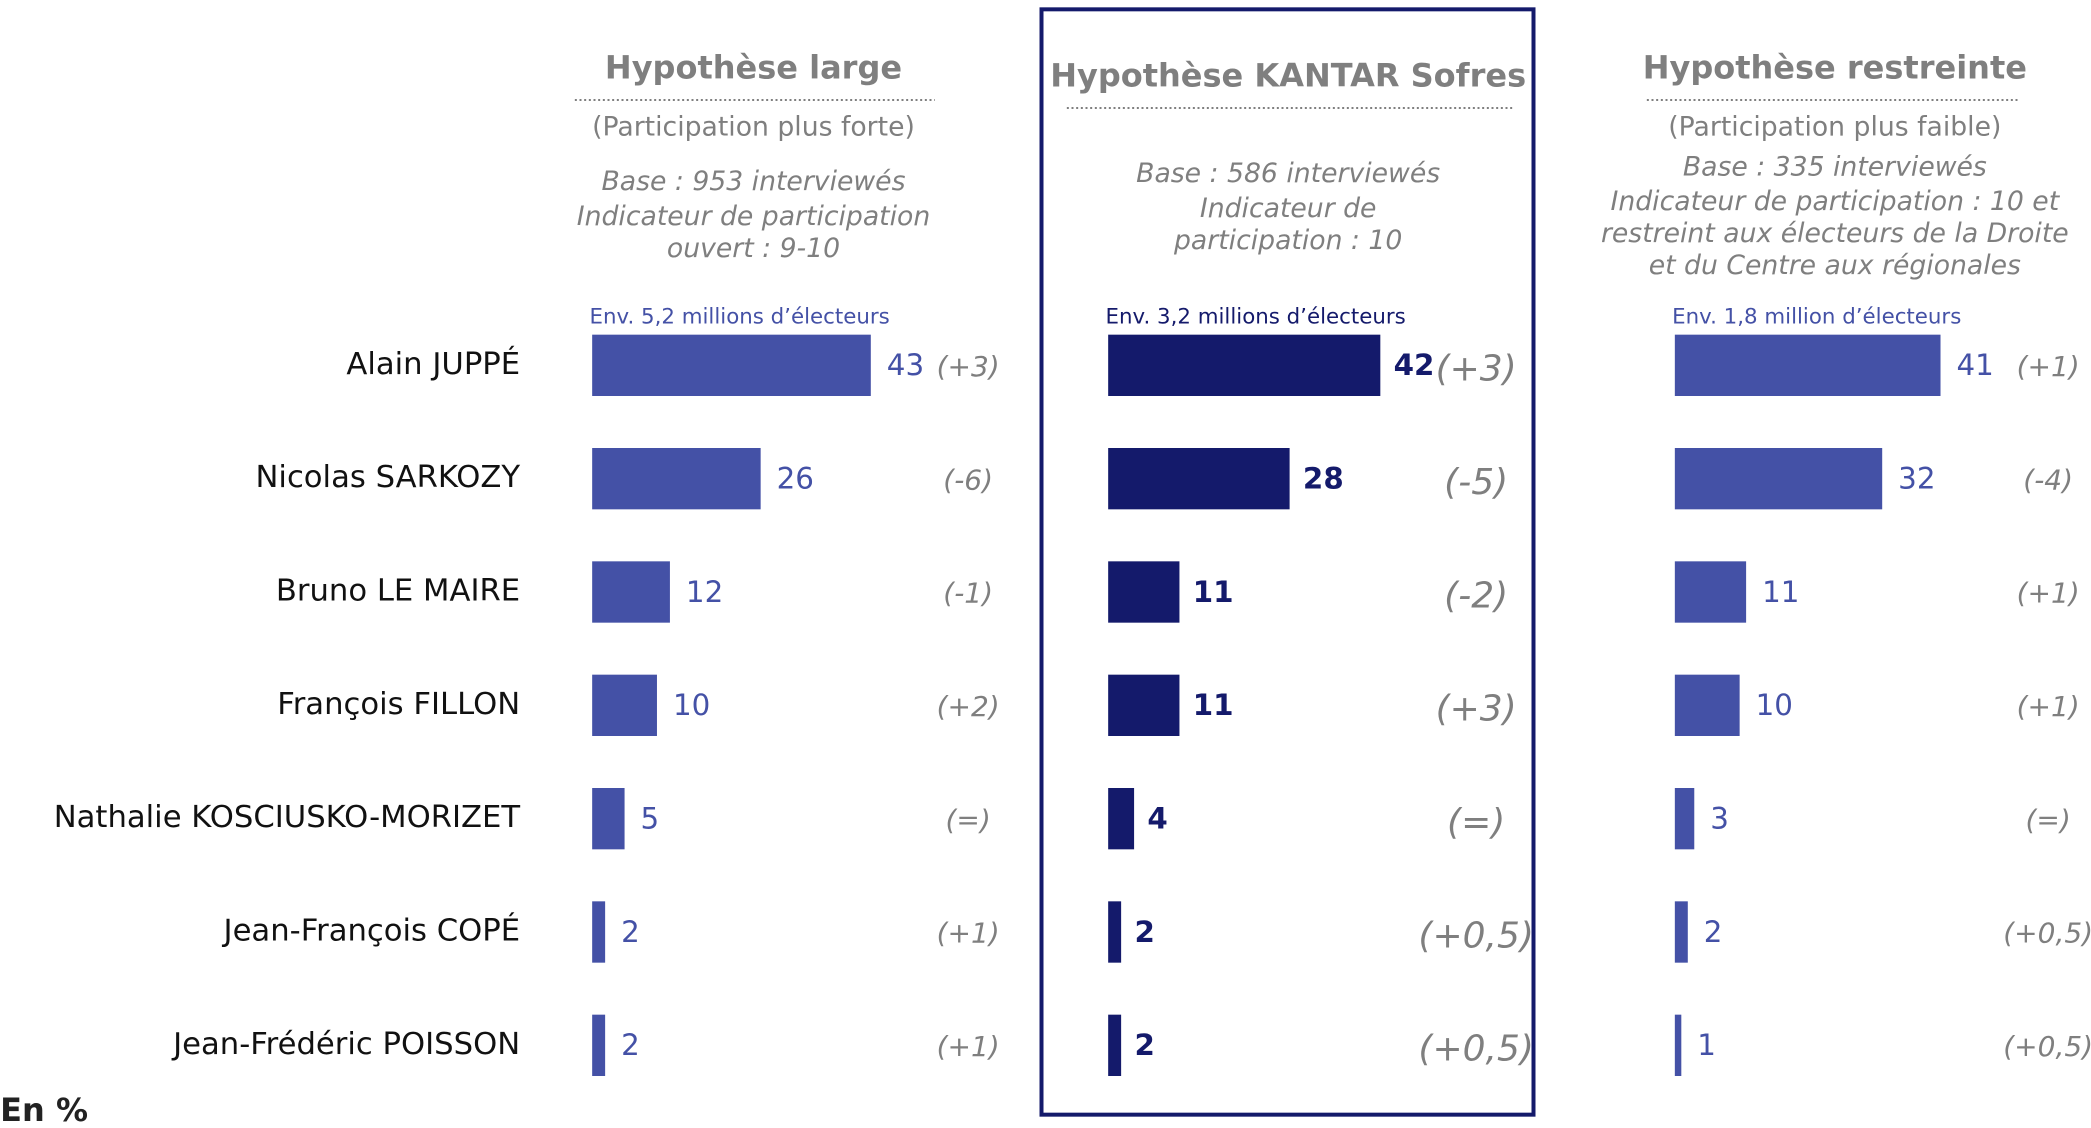 The width and height of the screenshot is (2091, 1128). Describe the element at coordinates (1288, 208) in the screenshot. I see `panel-note: Indicateur de` at that location.